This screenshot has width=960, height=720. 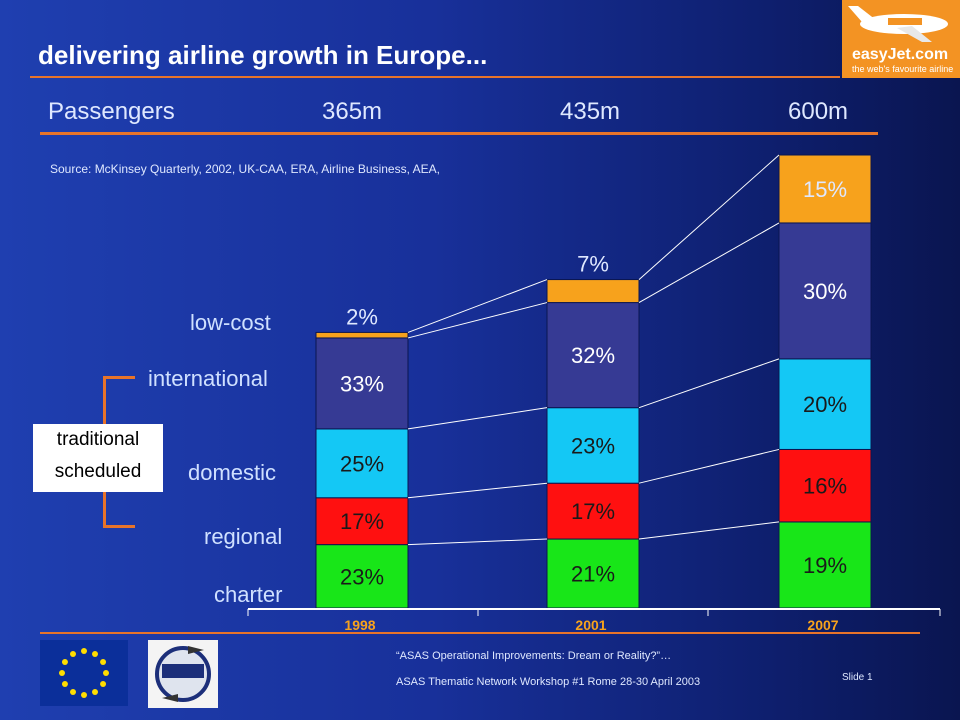 I want to click on passengers-2001: 435m, so click(x=590, y=111).